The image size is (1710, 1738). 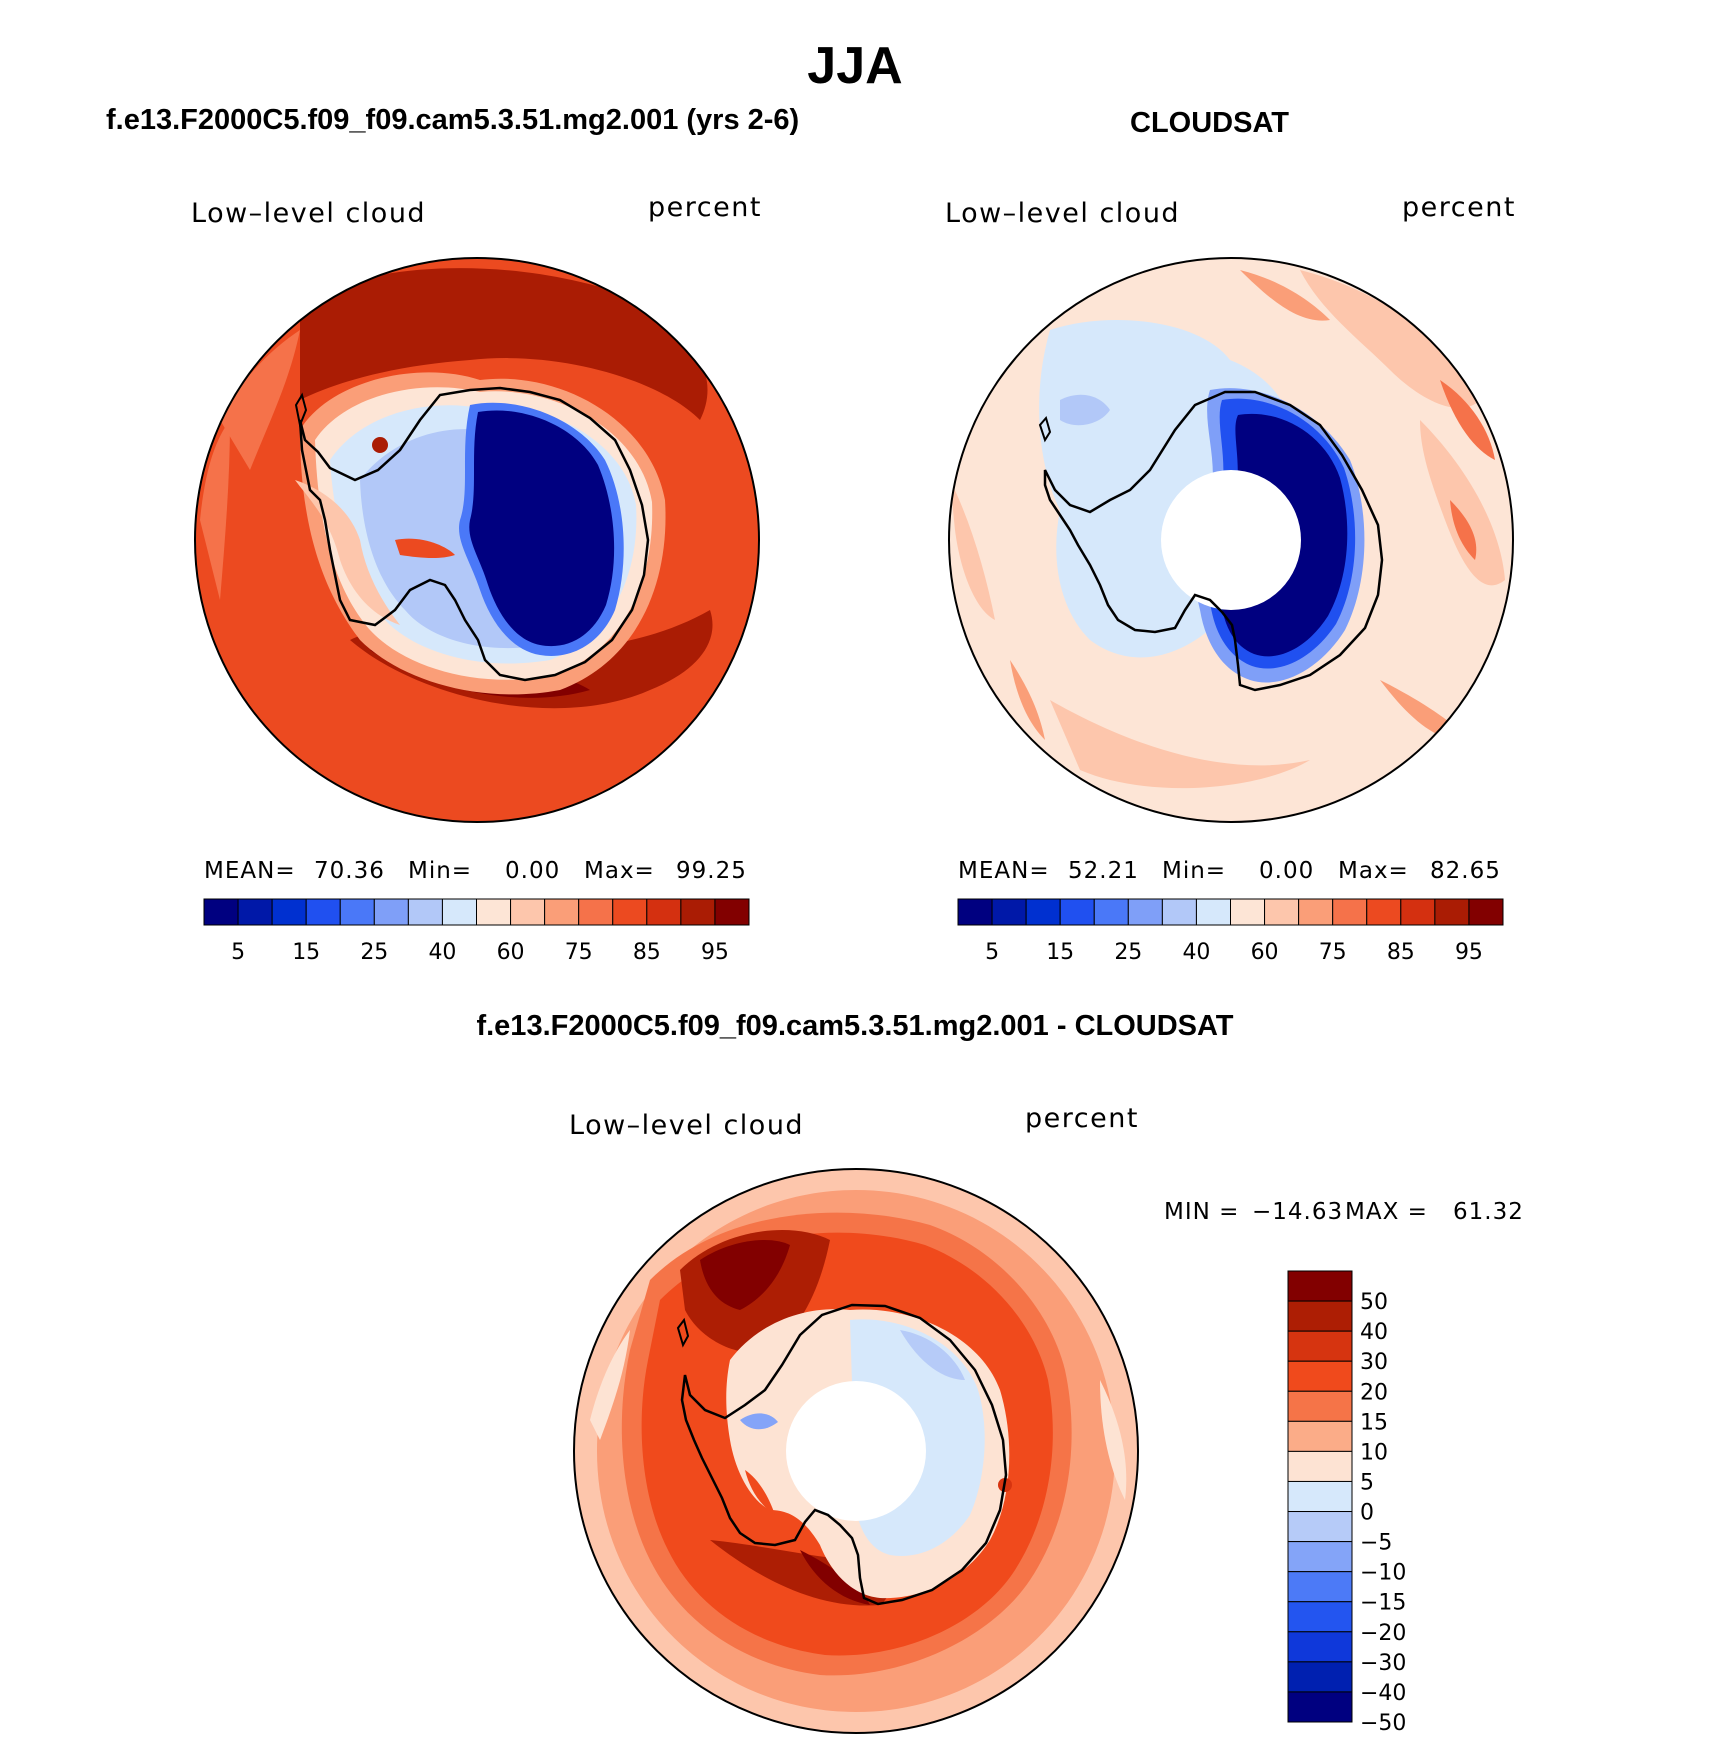 I want to click on panel-b-title: CLOUDSAT, so click(x=1209, y=123).